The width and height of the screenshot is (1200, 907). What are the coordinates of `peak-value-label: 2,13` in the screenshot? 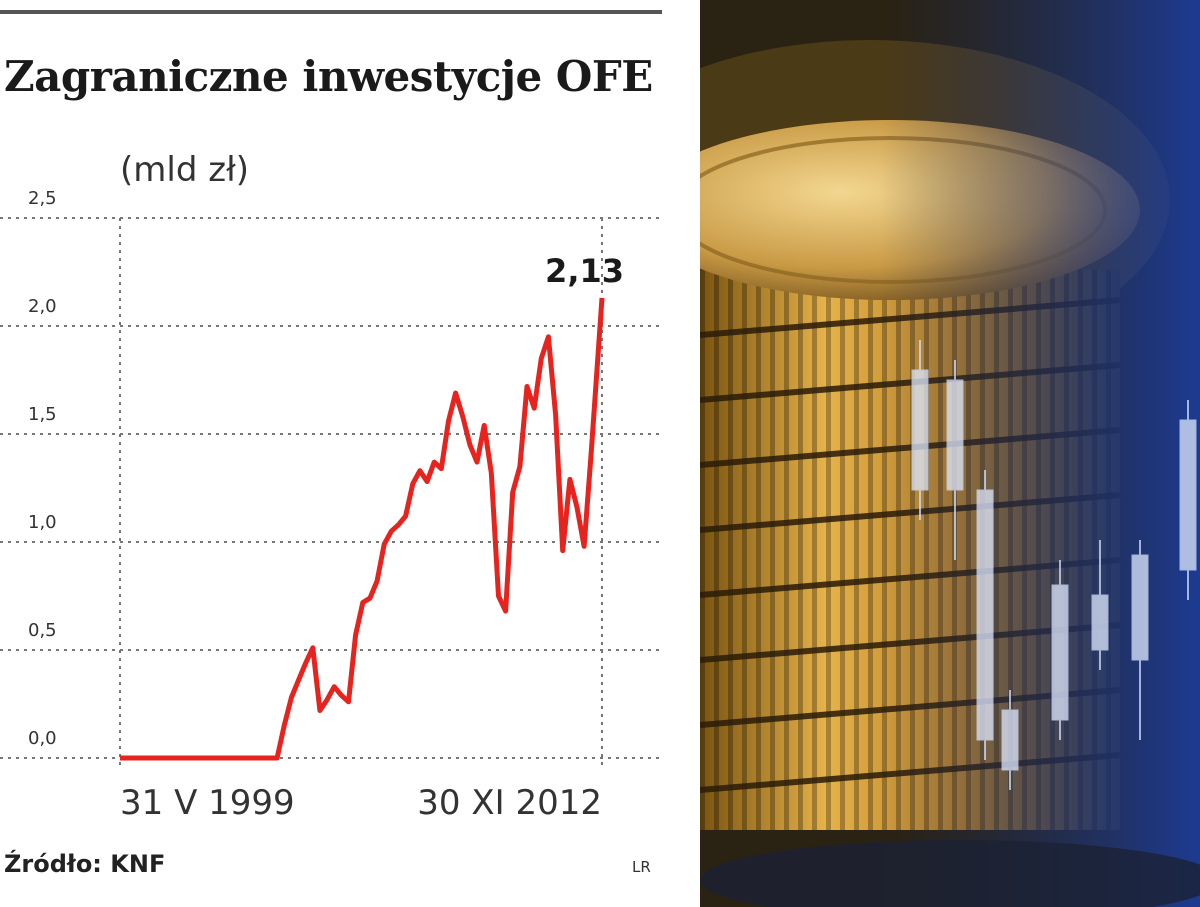 It's located at (584, 271).